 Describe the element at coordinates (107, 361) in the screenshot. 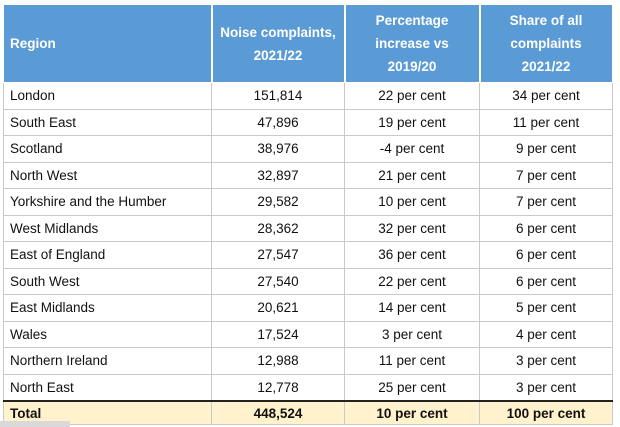

I see `cell-region: Northern Ireland` at that location.